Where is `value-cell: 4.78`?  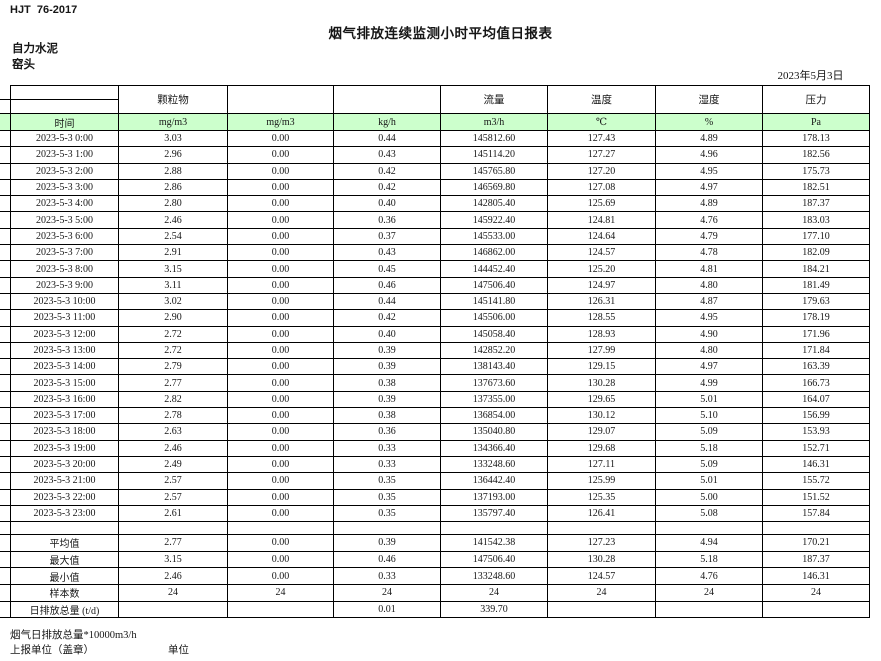
value-cell: 4.78 is located at coordinates (709, 253).